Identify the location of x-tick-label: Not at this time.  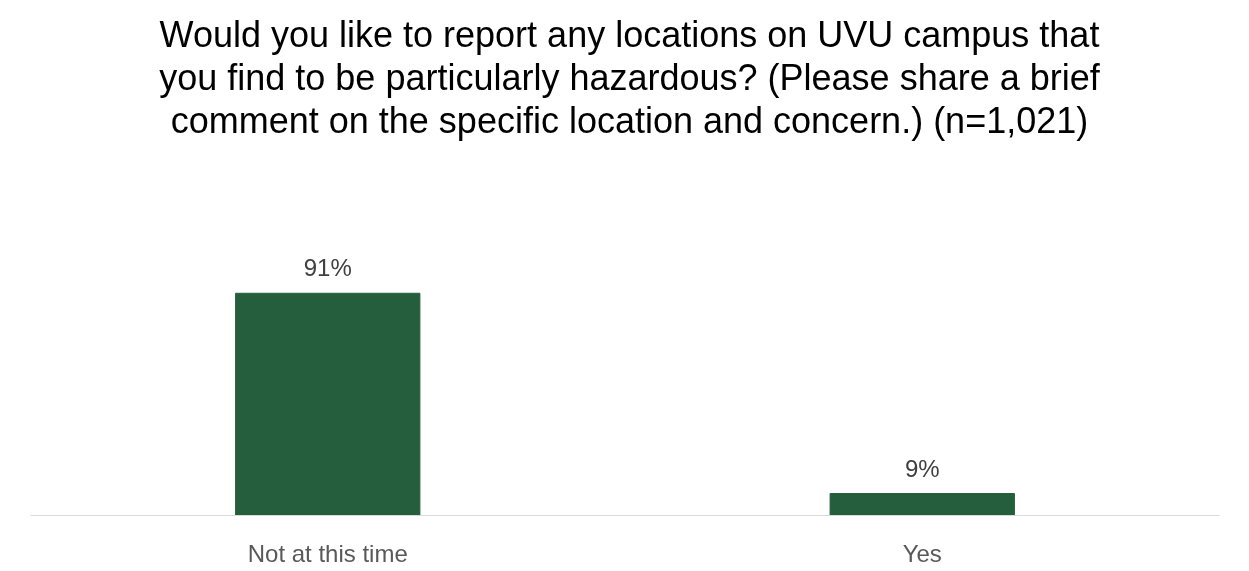
(327, 553).